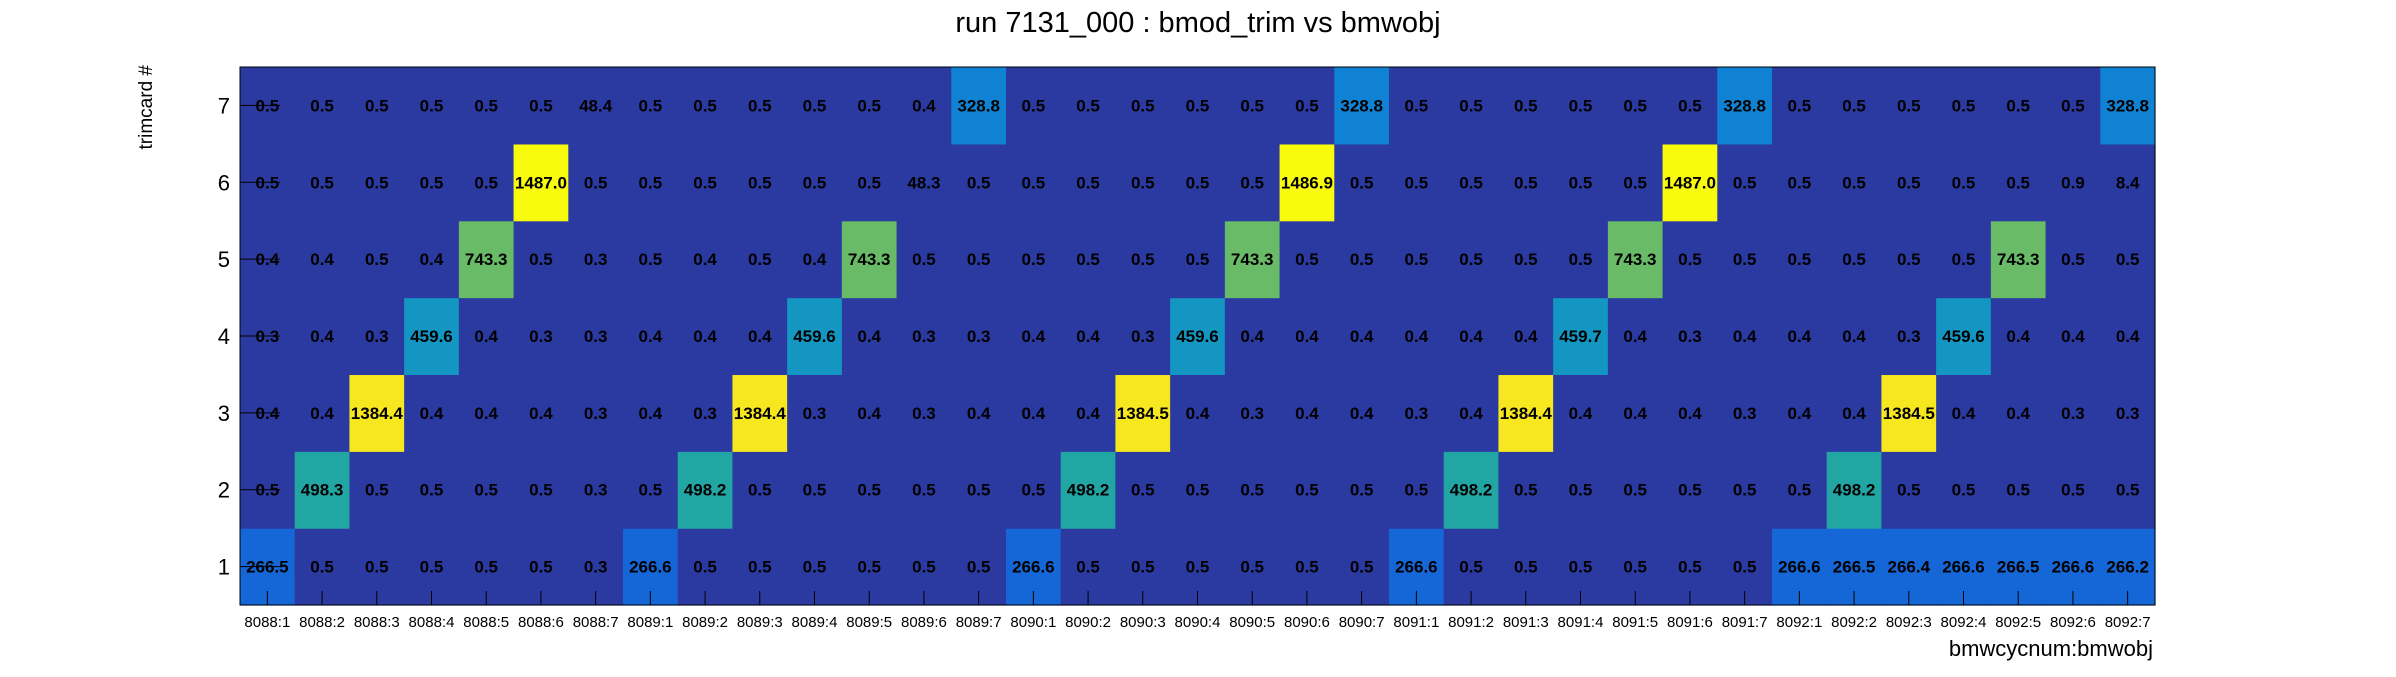 This screenshot has height=677, width=2396. Describe the element at coordinates (2073, 622) in the screenshot. I see `x-tick-label: 8092:6` at that location.